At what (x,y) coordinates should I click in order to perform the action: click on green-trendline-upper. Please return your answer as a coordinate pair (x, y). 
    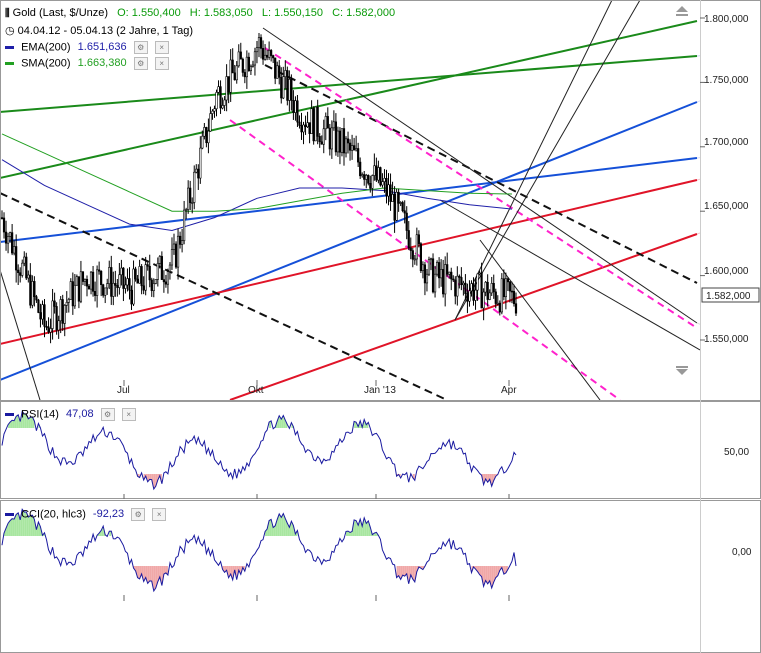
    Looking at the image, I should click on (349, 84).